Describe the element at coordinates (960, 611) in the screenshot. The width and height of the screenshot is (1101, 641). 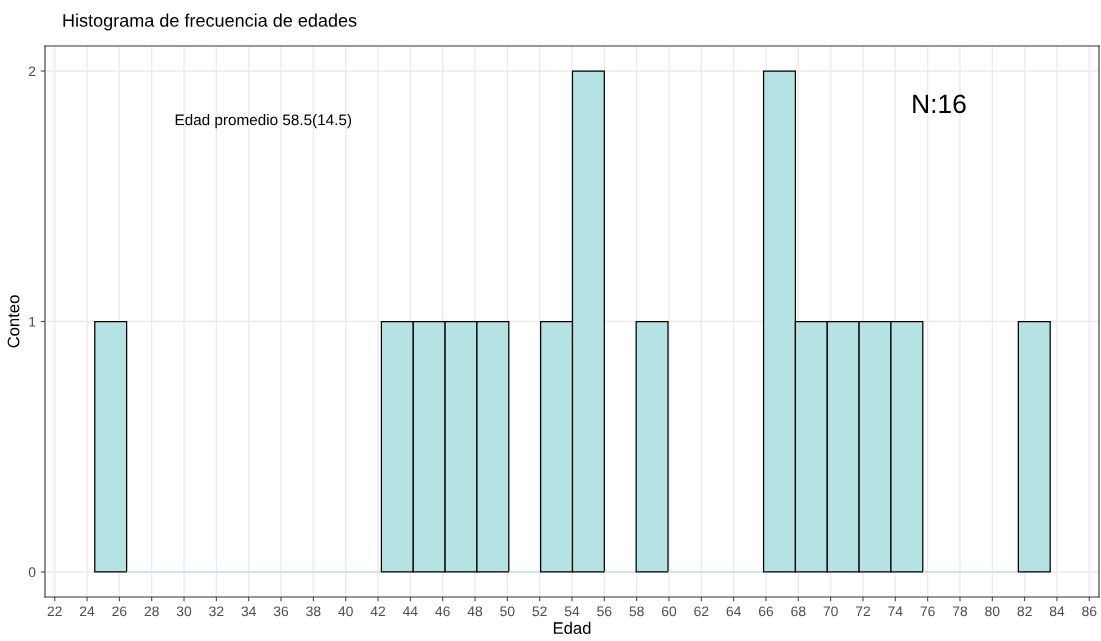
I see `x-tick-label: 78` at that location.